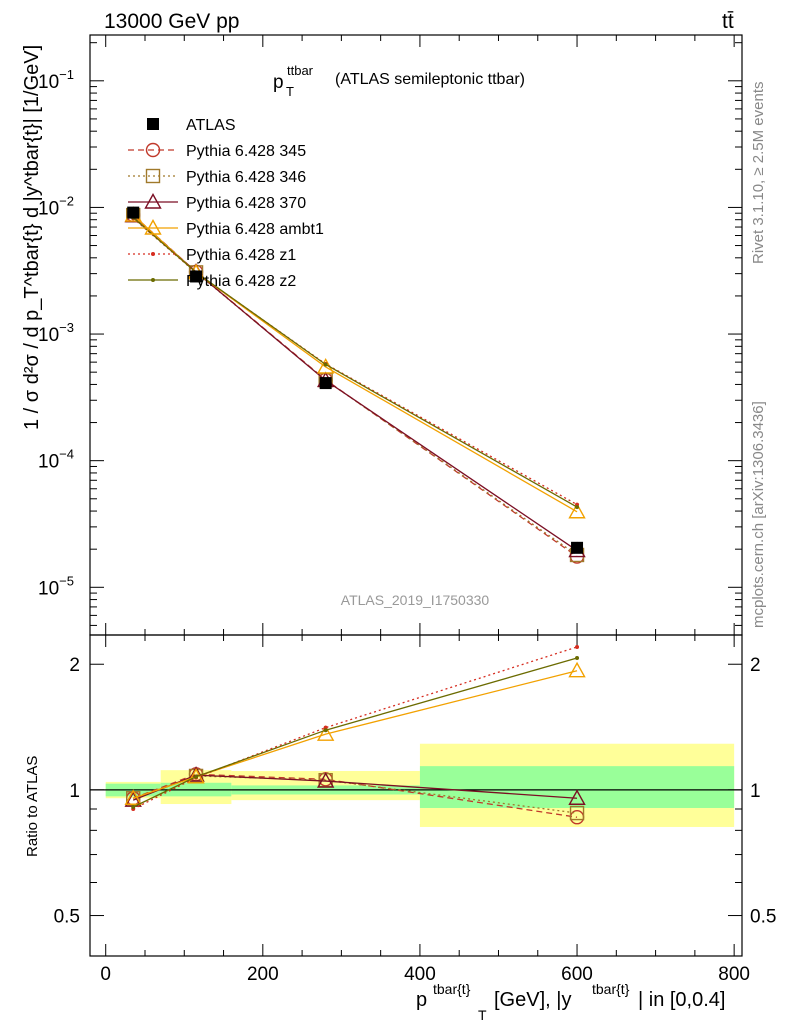 The height and width of the screenshot is (1024, 786). I want to click on title-rest: (ATLAS semileptonic ttbar), so click(430, 79).